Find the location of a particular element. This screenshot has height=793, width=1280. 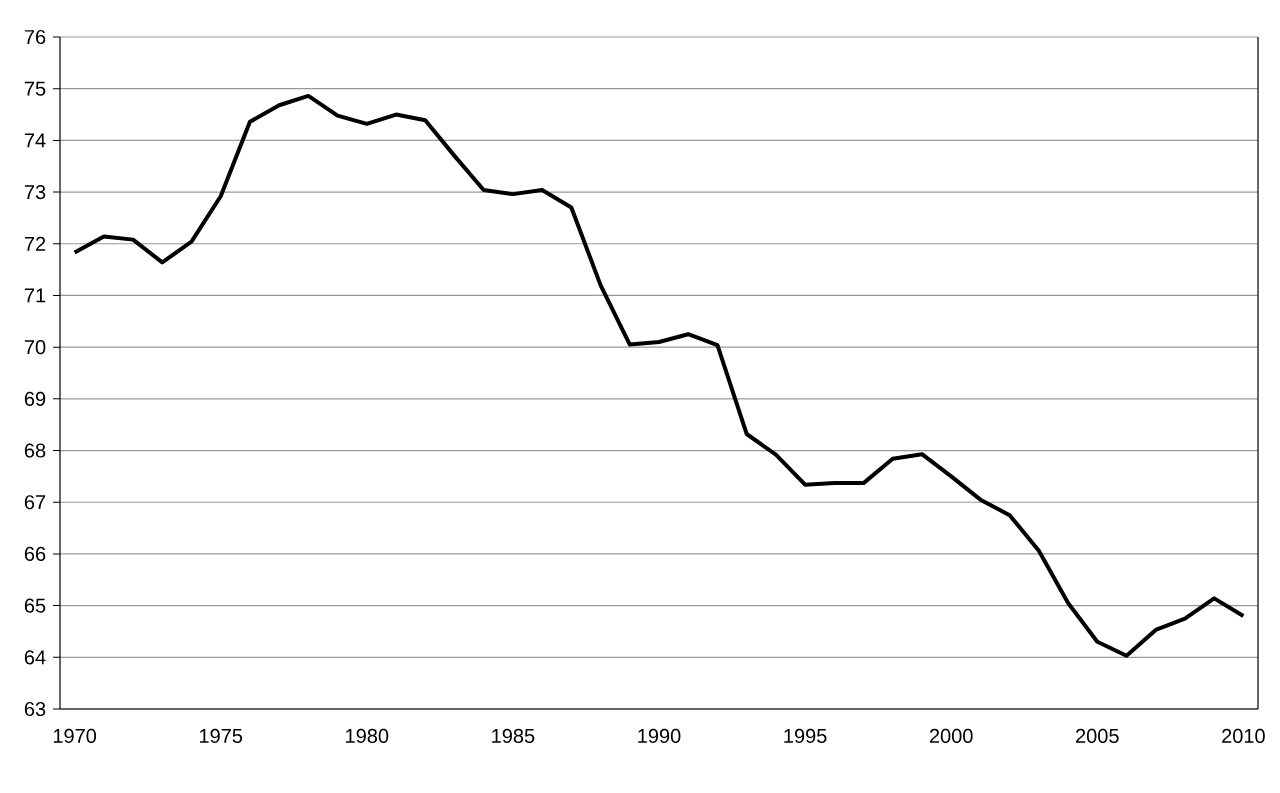

x-tick-label: 1980 is located at coordinates (367, 736).